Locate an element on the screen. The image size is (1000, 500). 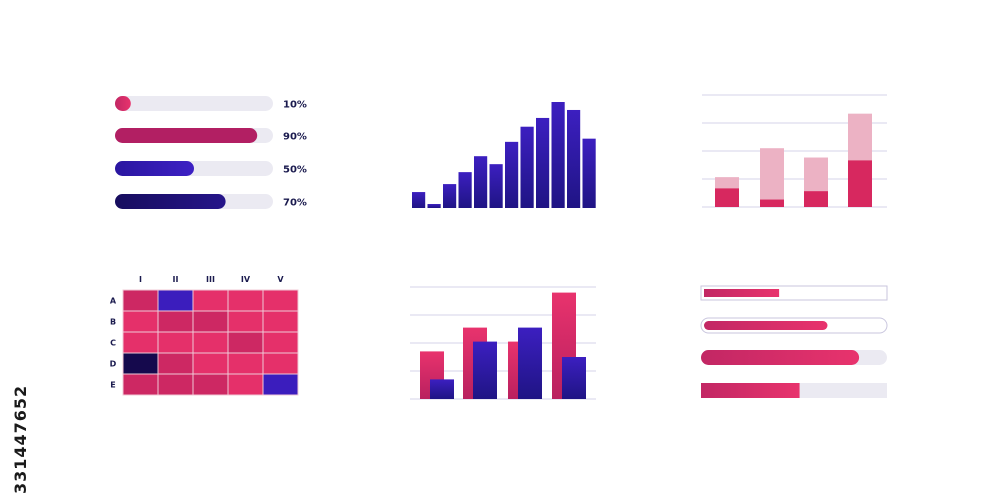
stacked-column-chart is located at coordinates (794, 151).